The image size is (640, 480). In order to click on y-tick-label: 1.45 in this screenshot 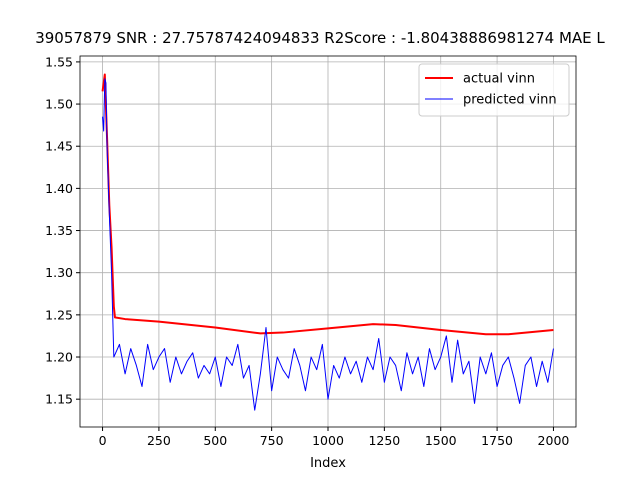, I will do `click(59, 146)`.